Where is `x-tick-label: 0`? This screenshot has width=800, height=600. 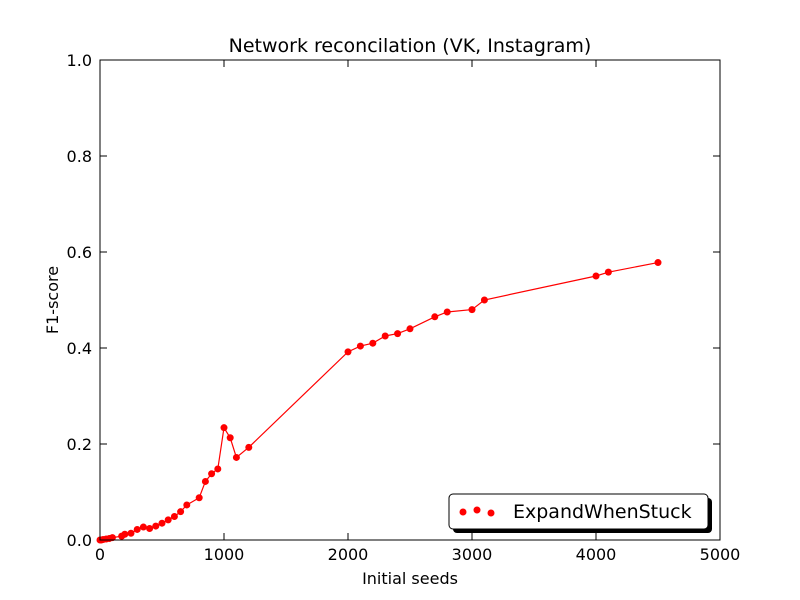
x-tick-label: 0 is located at coordinates (100, 554).